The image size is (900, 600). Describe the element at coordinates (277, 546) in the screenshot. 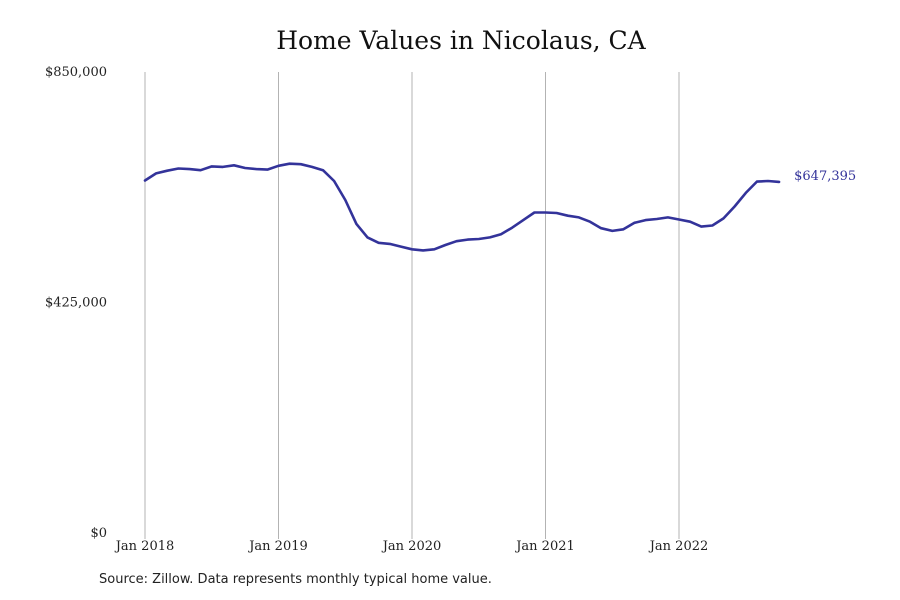

I see `x-tick-label: Jan 2019` at that location.